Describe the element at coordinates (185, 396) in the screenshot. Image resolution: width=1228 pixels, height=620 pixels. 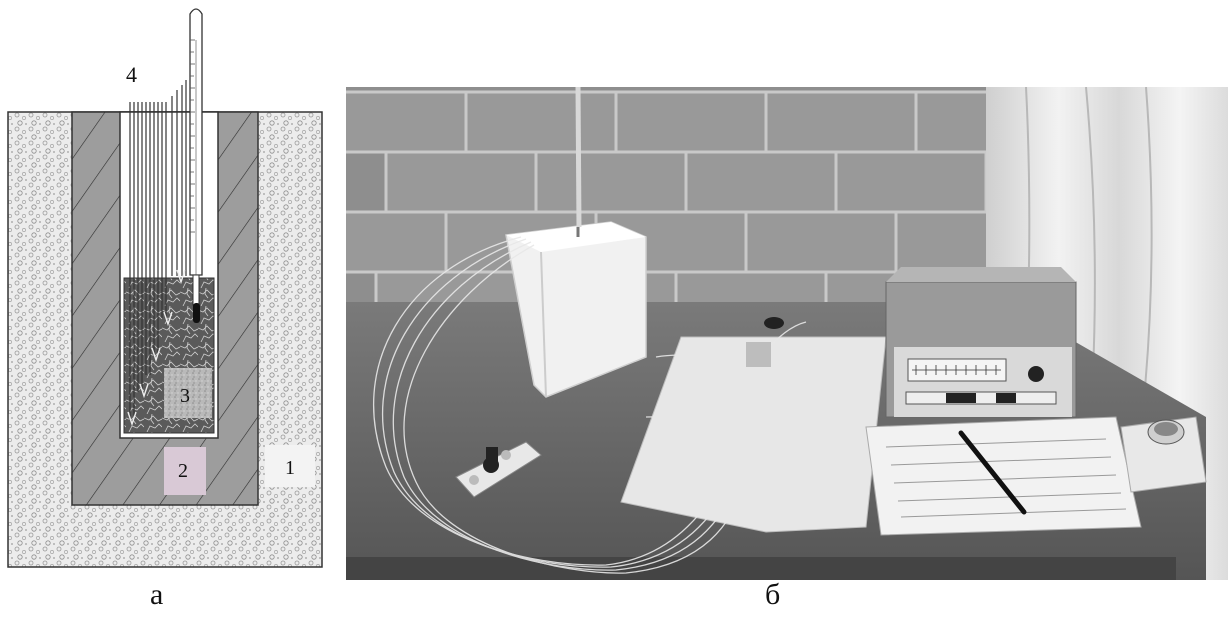
I see `label-3: 3` at that location.